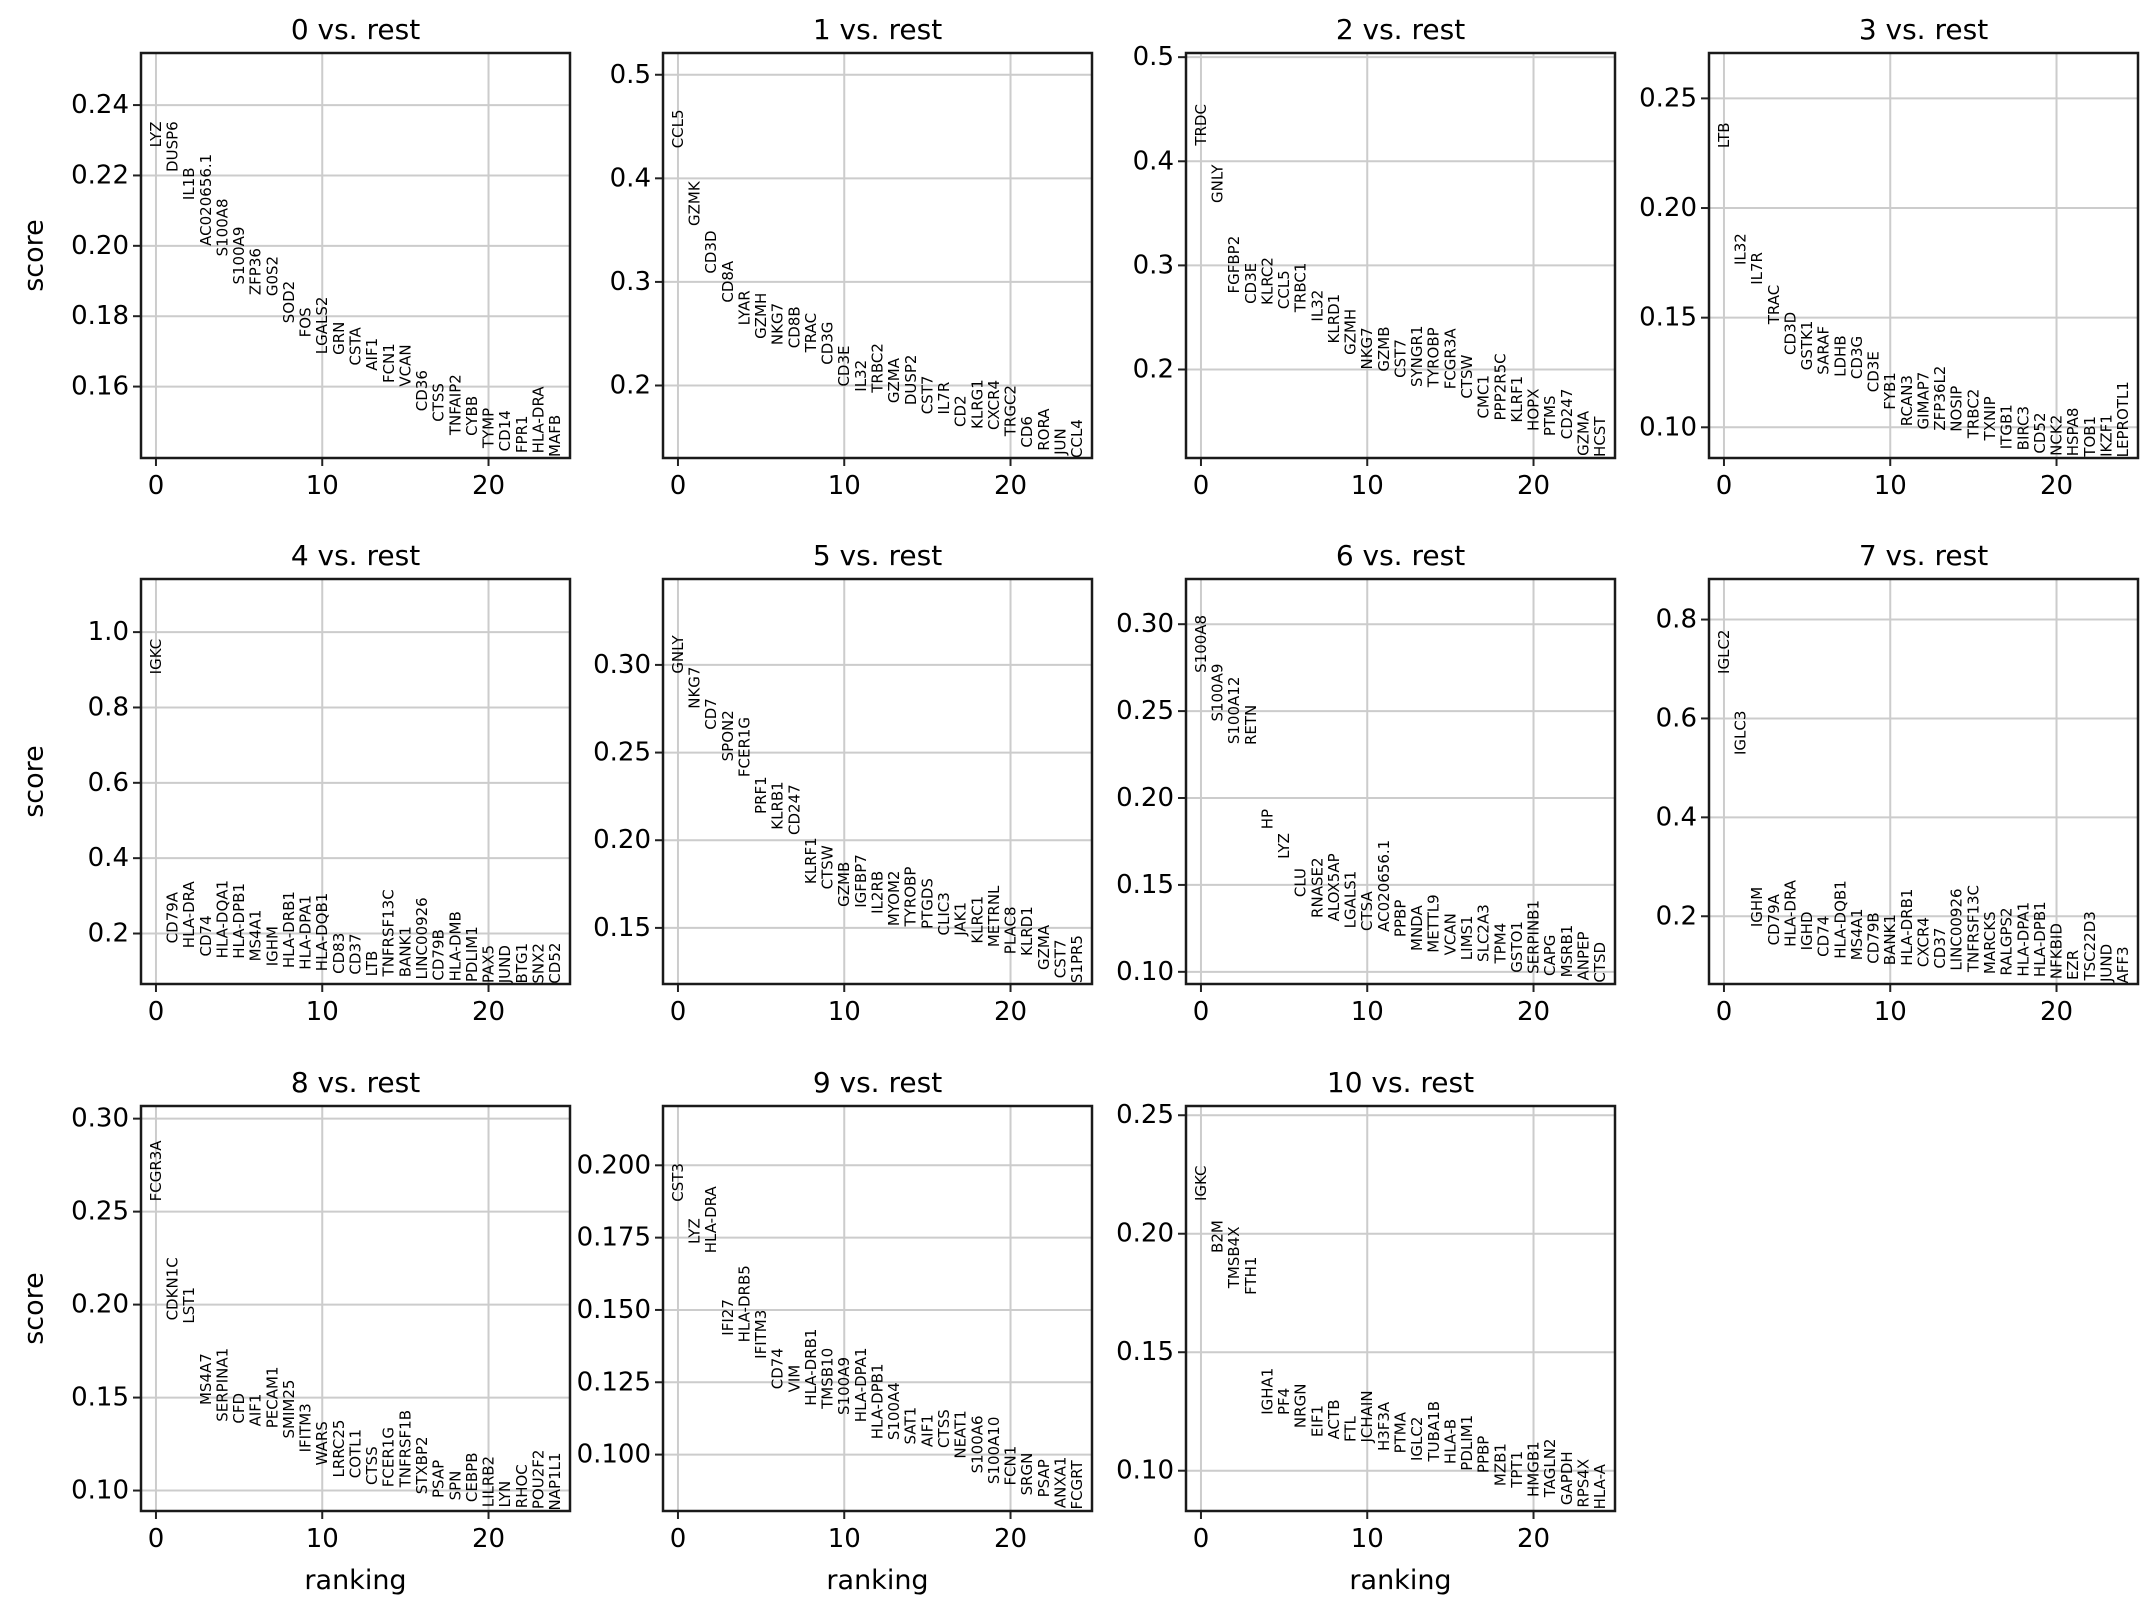 Image resolution: width=2153 pixels, height=1614 pixels. Describe the element at coordinates (994, 916) in the screenshot. I see `gene-label: METRNL` at that location.